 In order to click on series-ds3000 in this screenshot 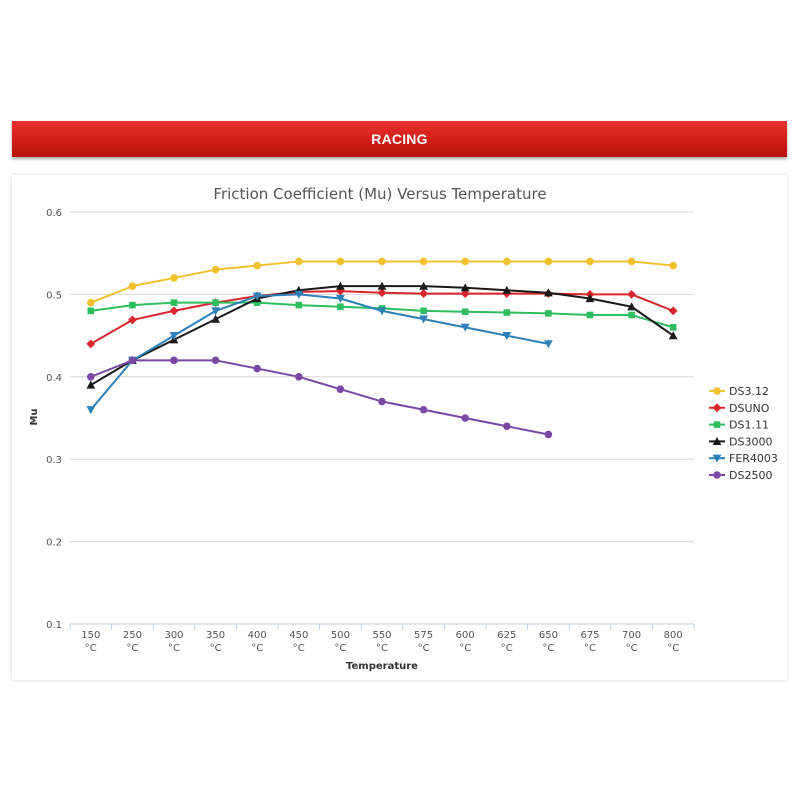, I will do `click(382, 335)`.